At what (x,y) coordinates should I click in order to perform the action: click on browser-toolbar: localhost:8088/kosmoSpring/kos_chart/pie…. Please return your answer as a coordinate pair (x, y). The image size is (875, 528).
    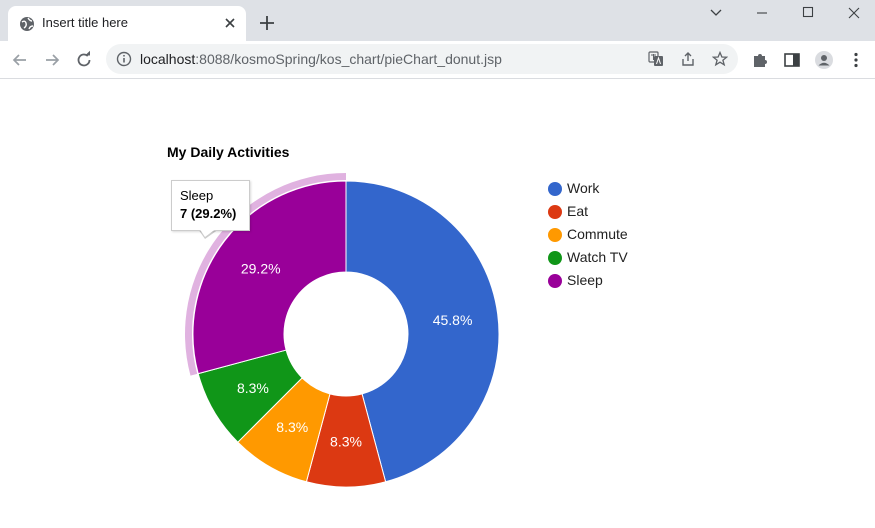
    Looking at the image, I should click on (437, 60).